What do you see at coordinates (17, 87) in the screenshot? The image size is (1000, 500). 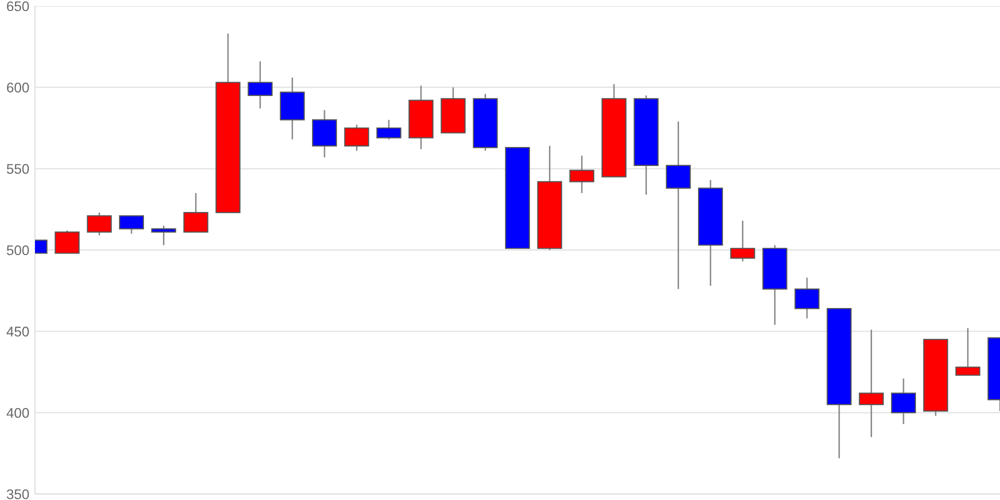 I see `y-tick-label: 600` at bounding box center [17, 87].